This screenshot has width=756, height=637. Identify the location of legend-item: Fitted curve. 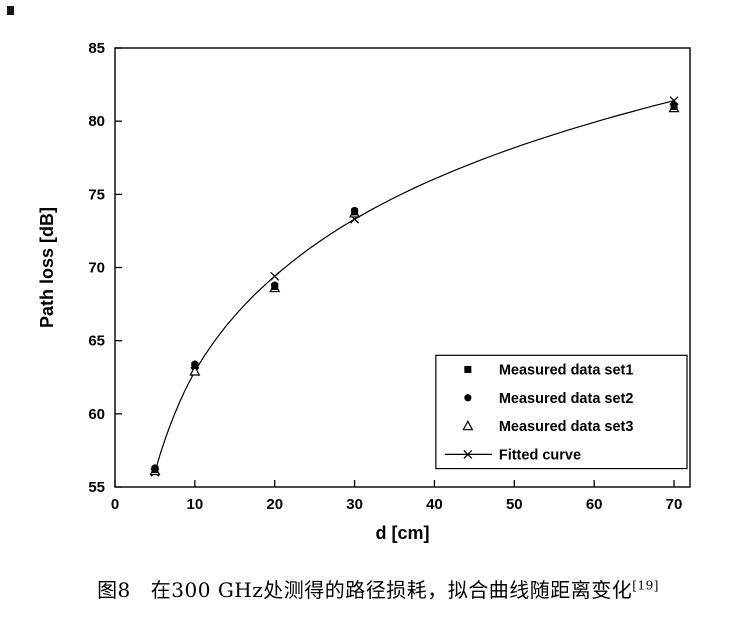
(512, 455).